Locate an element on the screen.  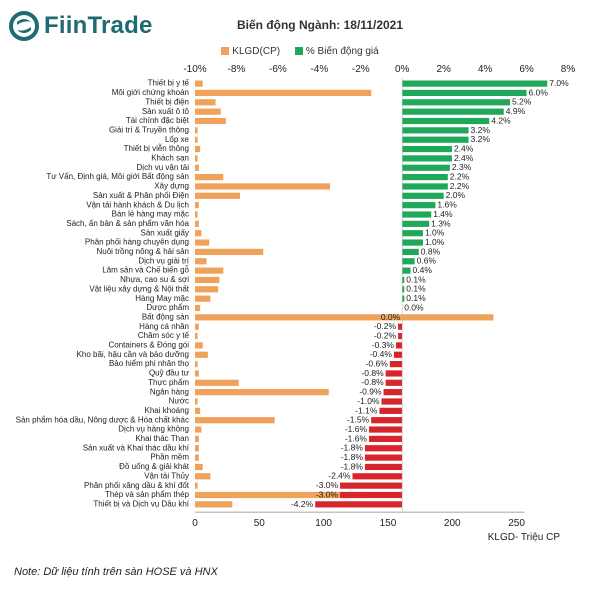
price-change-data-label: 2.2% is located at coordinates (460, 186).